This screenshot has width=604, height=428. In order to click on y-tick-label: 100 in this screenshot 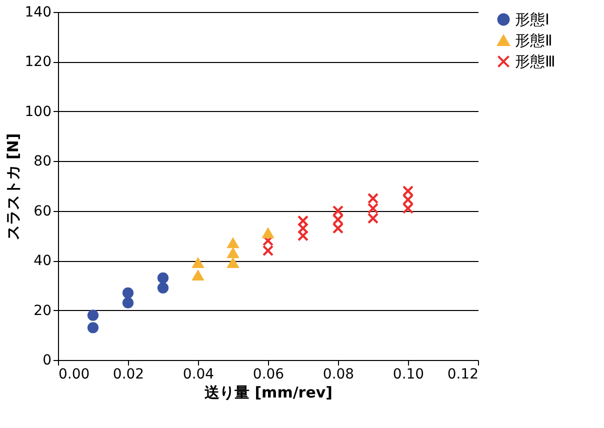, I will do `click(38, 112)`.